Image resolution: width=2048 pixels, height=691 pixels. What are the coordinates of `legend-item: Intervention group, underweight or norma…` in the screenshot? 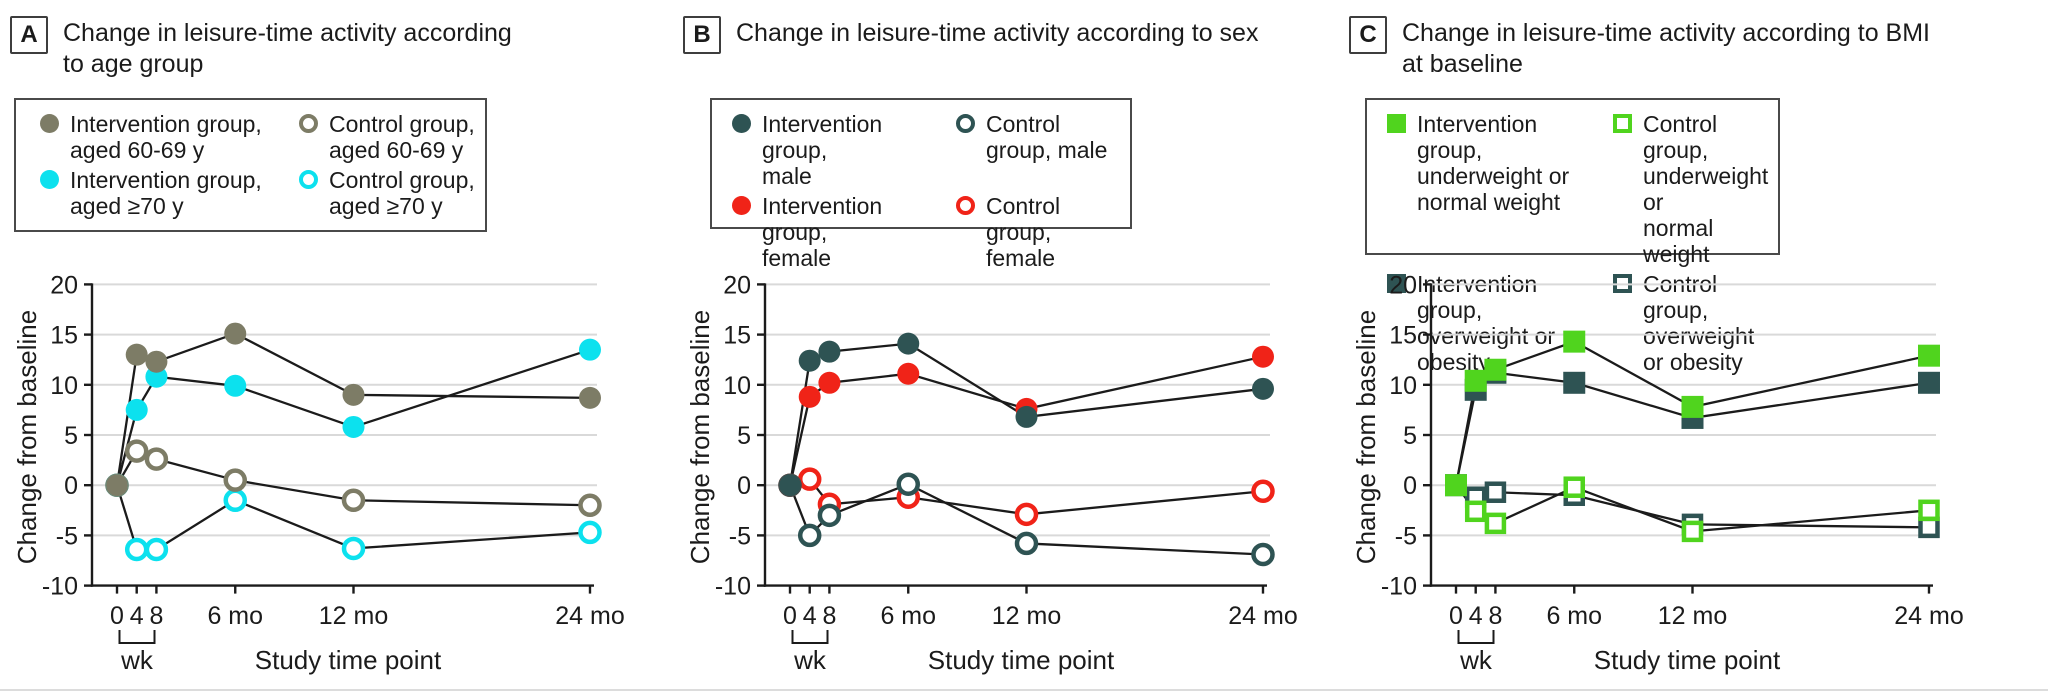 It's located at (1493, 189).